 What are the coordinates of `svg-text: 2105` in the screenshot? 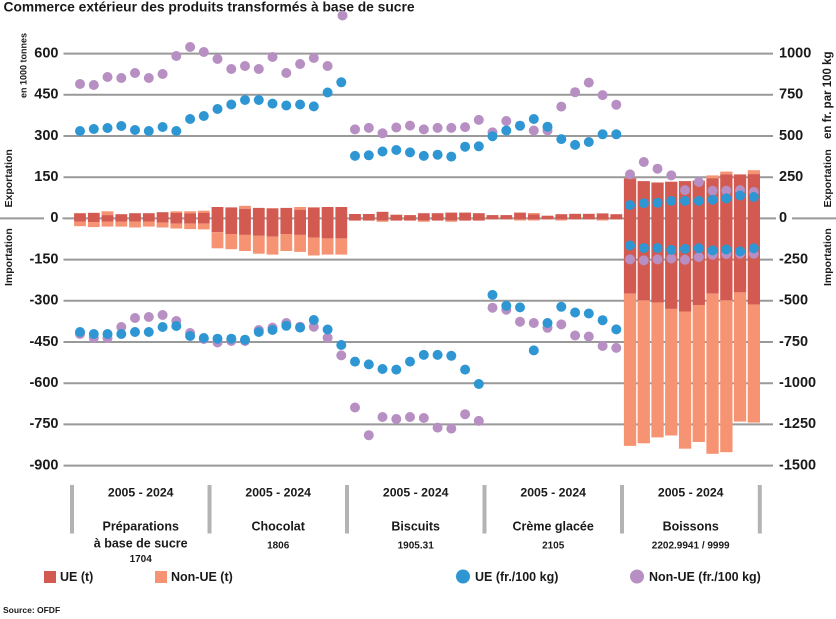 It's located at (553, 546).